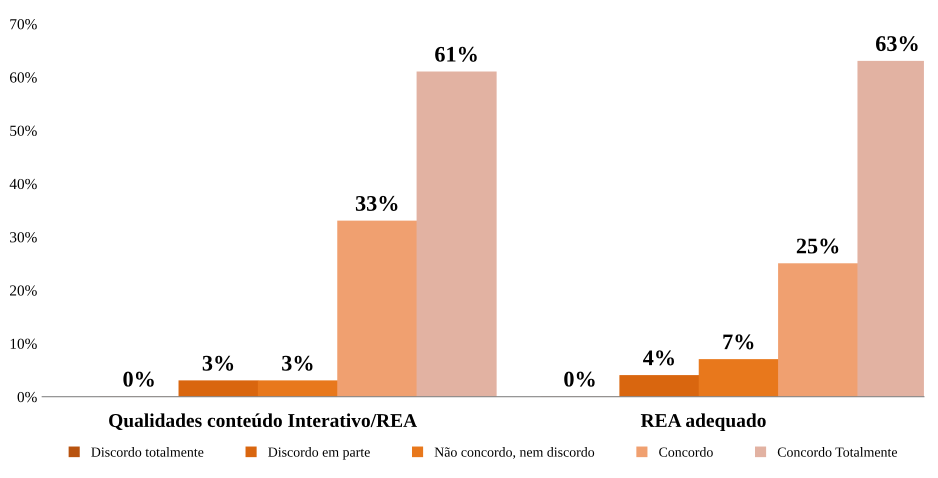 The height and width of the screenshot is (478, 938). Describe the element at coordinates (838, 452) in the screenshot. I see `legend-label: Concordo Totalmente` at that location.